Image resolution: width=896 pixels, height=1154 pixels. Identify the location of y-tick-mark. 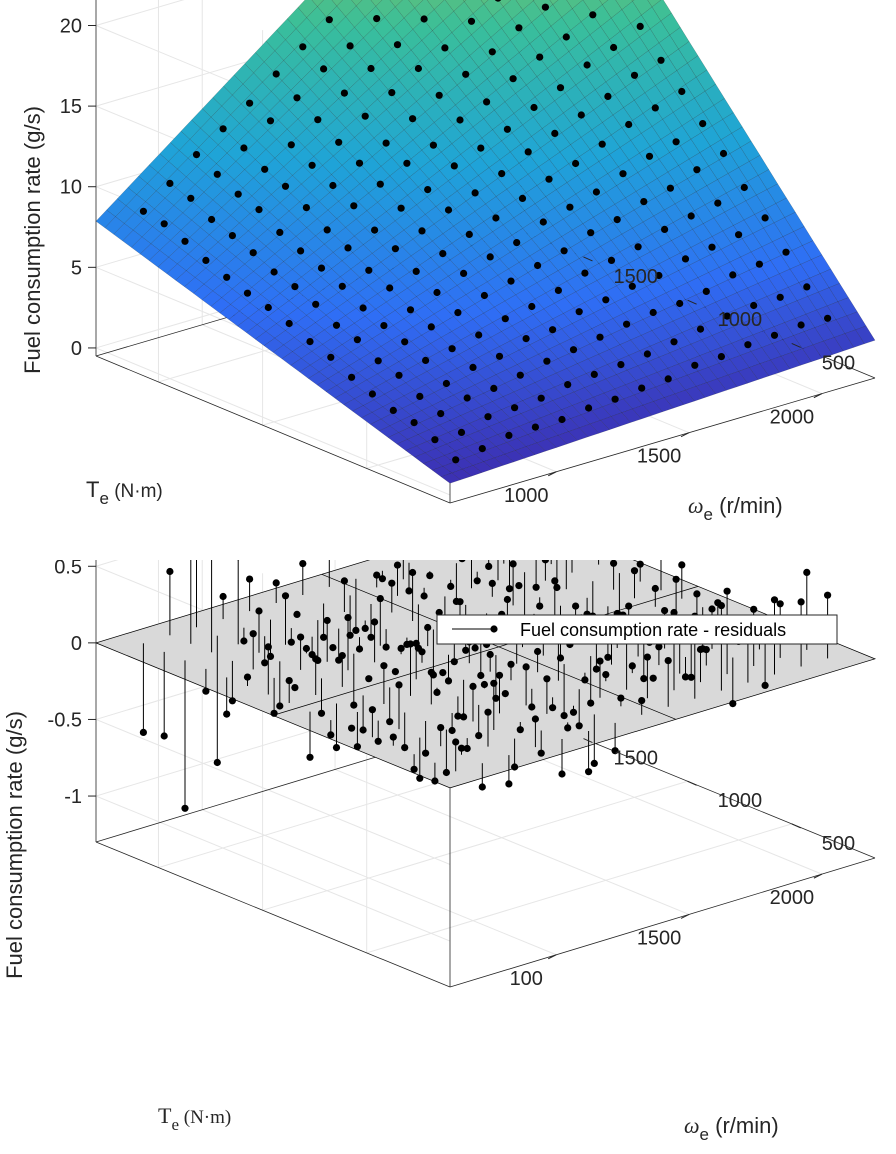
(588, 259).